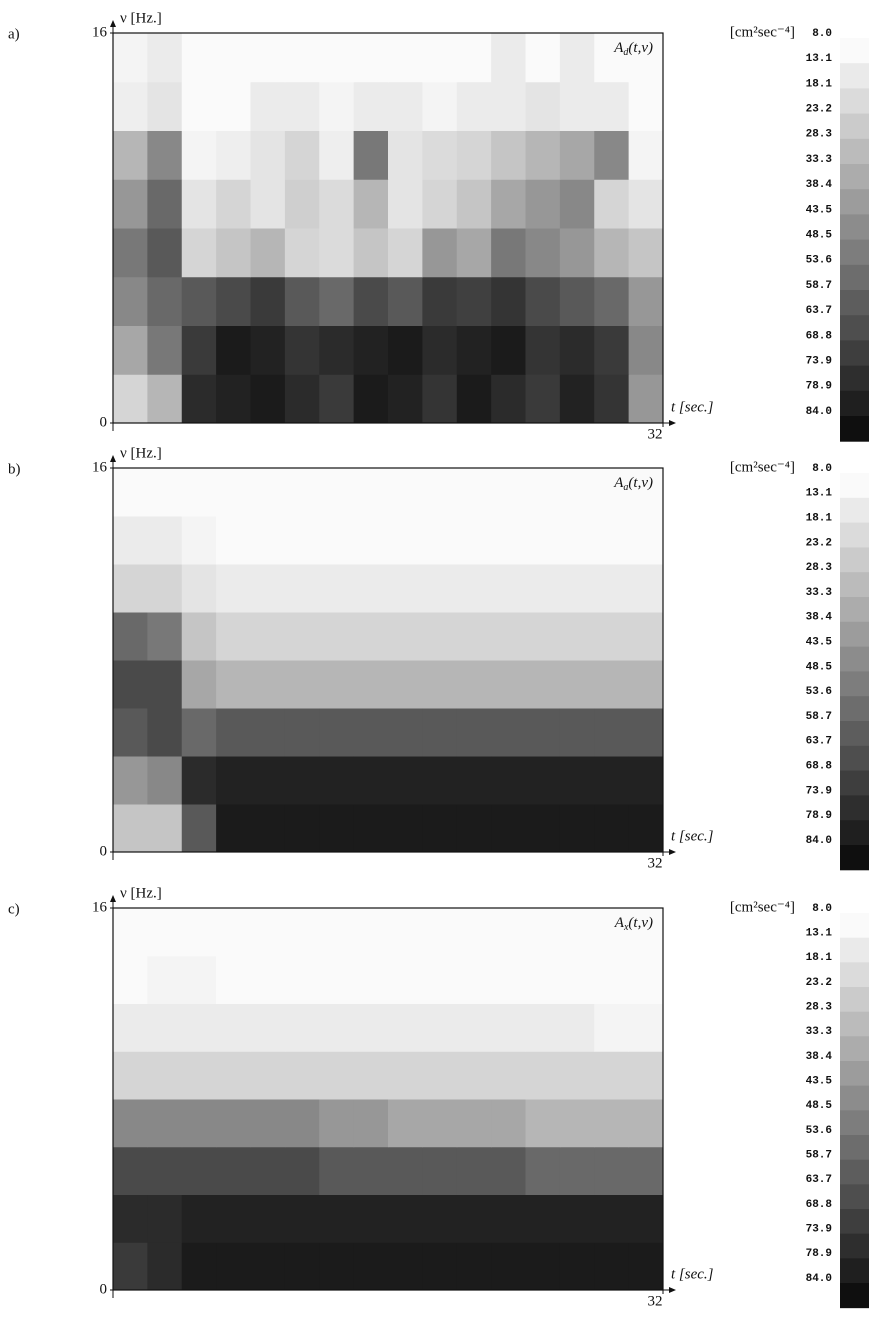  Describe the element at coordinates (819, 1082) in the screenshot. I see `colorbar-tick-label: 43.5` at that location.